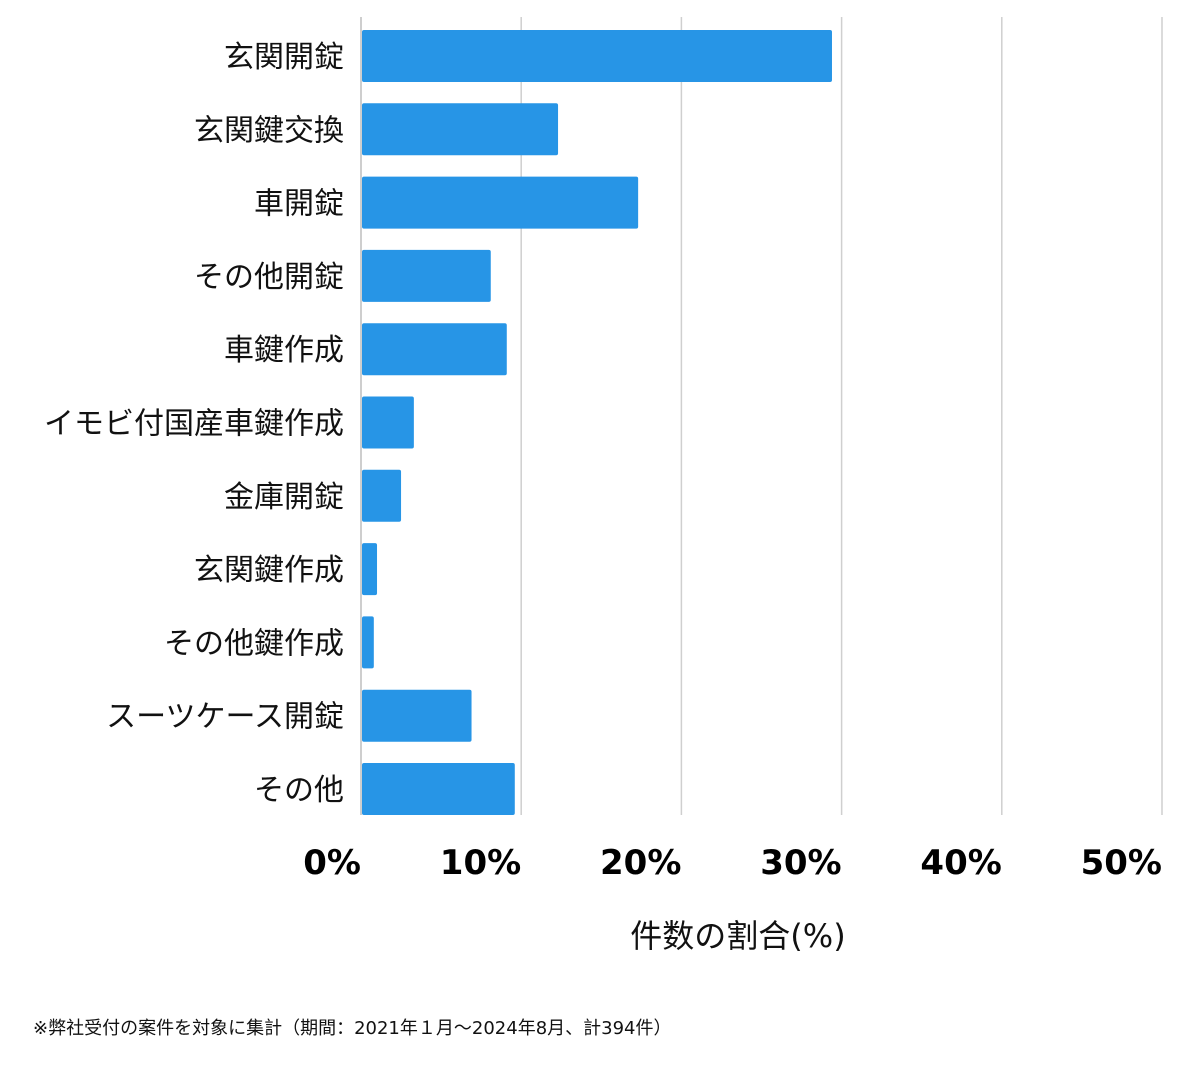 Image resolution: width=1200 pixels, height=1069 pixels. What do you see at coordinates (1121, 863) in the screenshot?
I see `x-tick-label: 50%` at bounding box center [1121, 863].